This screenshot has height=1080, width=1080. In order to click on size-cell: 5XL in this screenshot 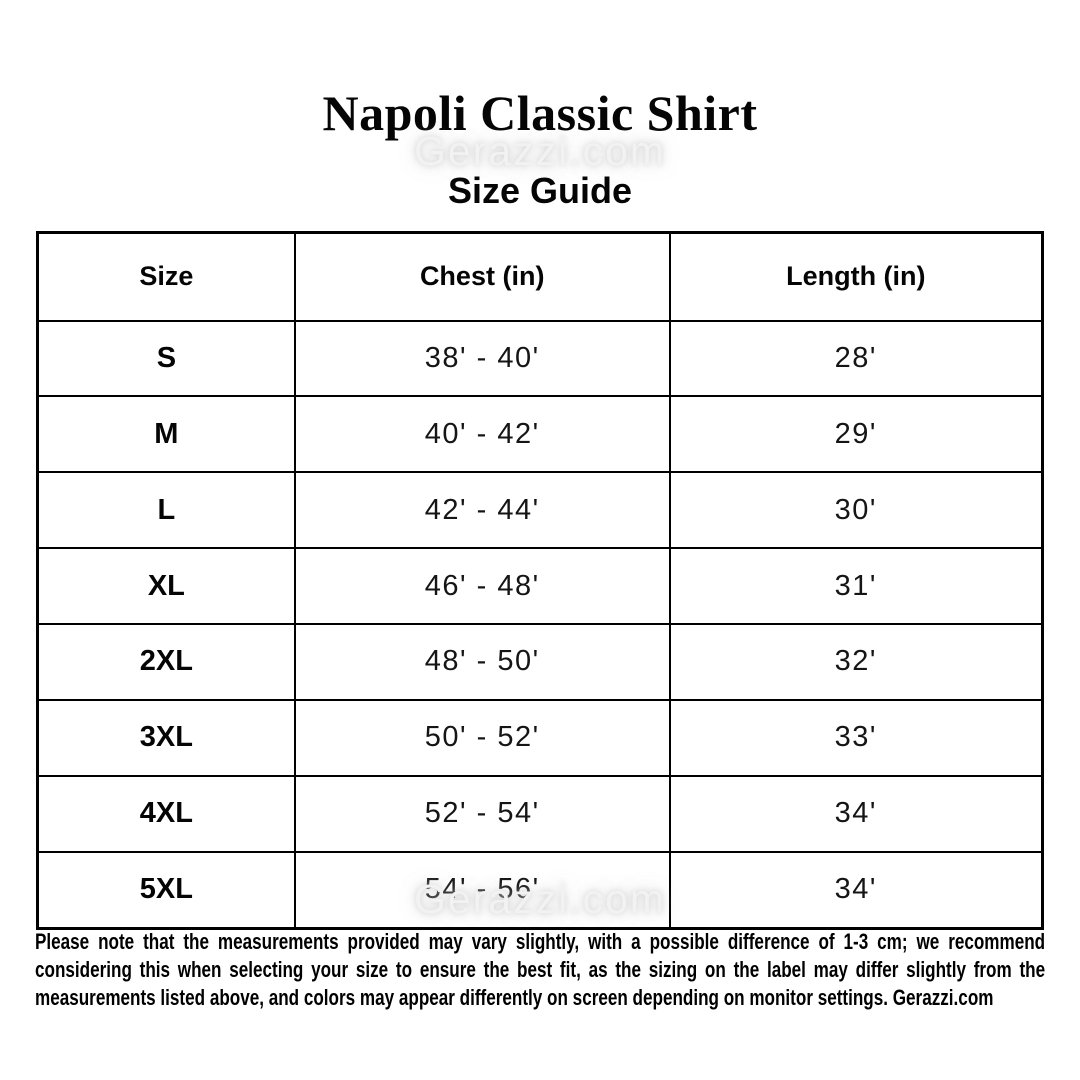, I will do `click(166, 890)`.